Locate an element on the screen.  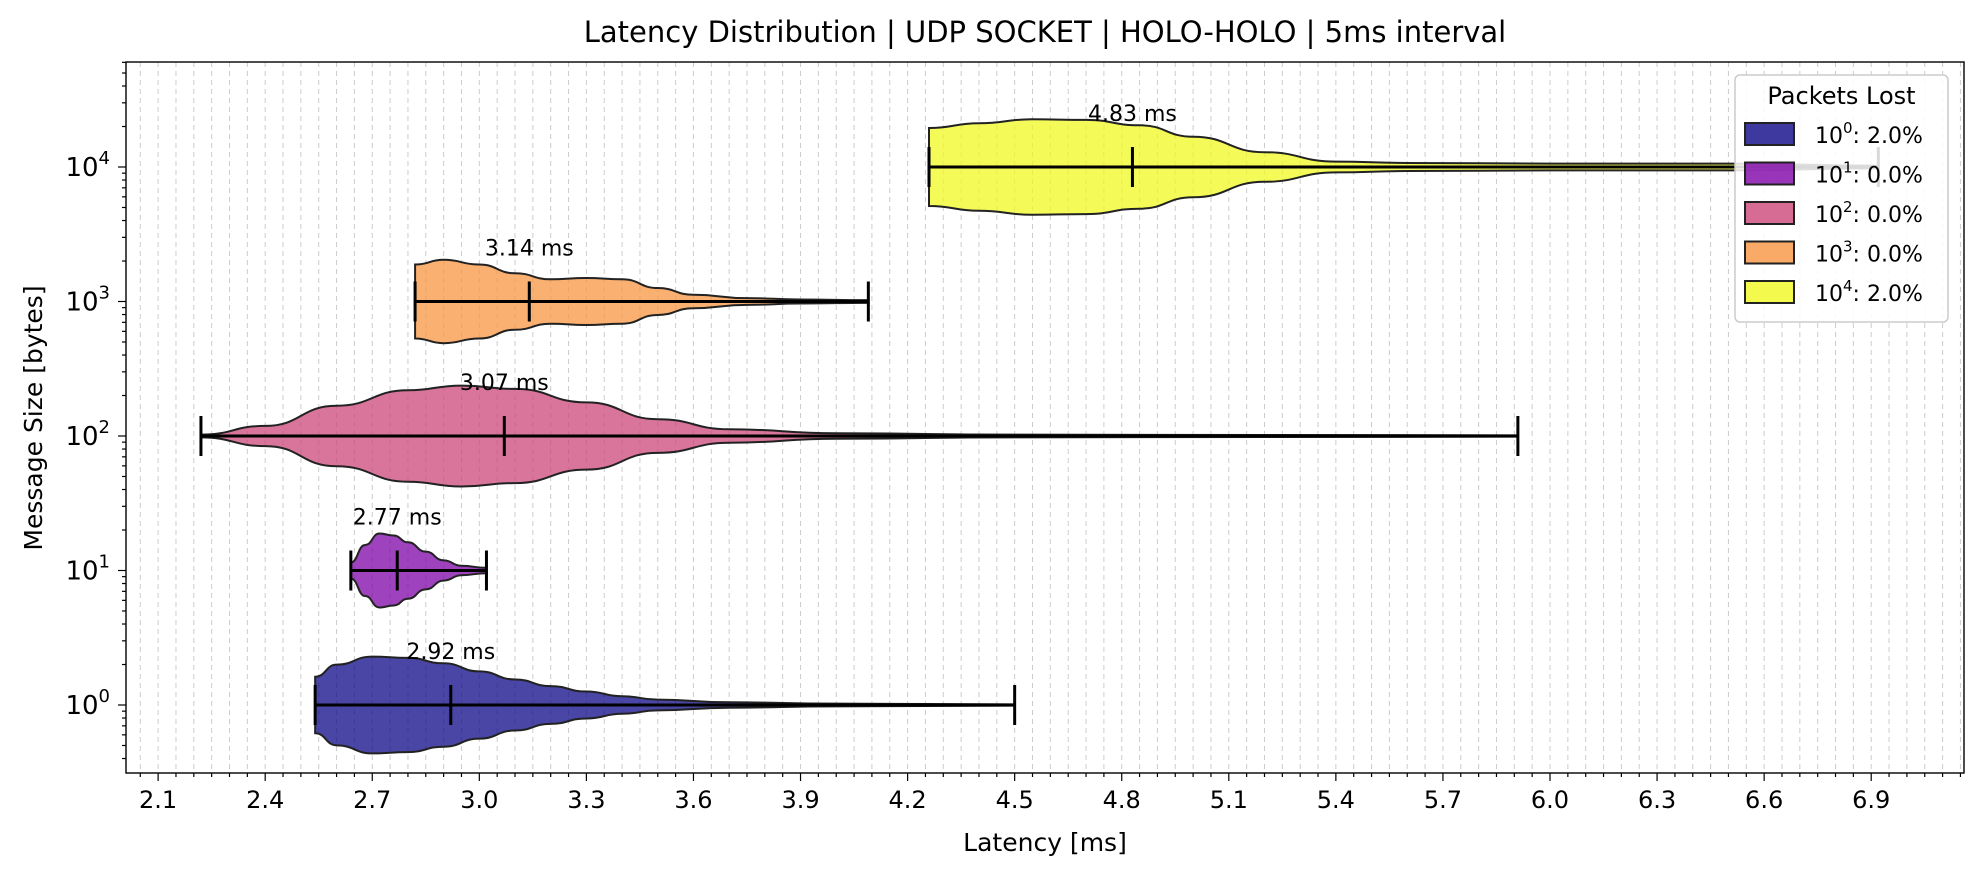
x-tick-label: 3.0 is located at coordinates (479, 800).